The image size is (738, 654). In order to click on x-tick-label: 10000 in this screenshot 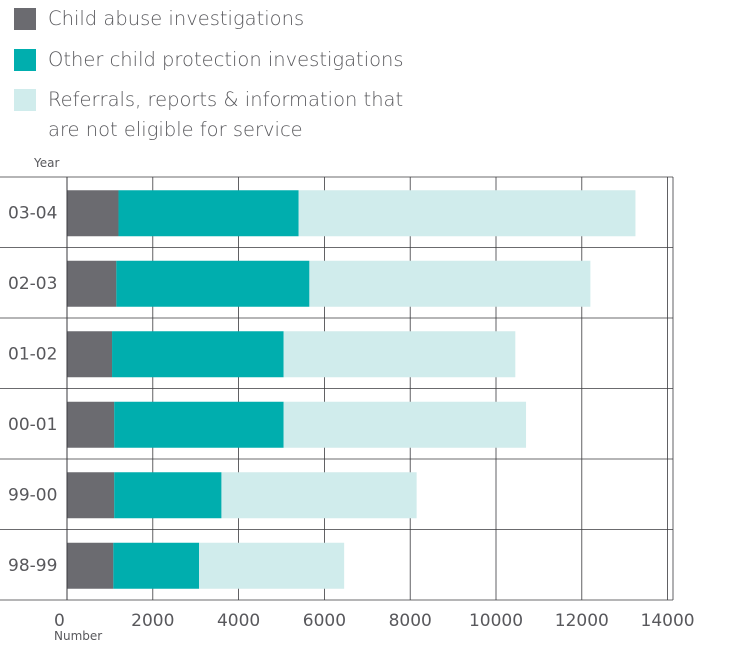, I will do `click(496, 621)`.